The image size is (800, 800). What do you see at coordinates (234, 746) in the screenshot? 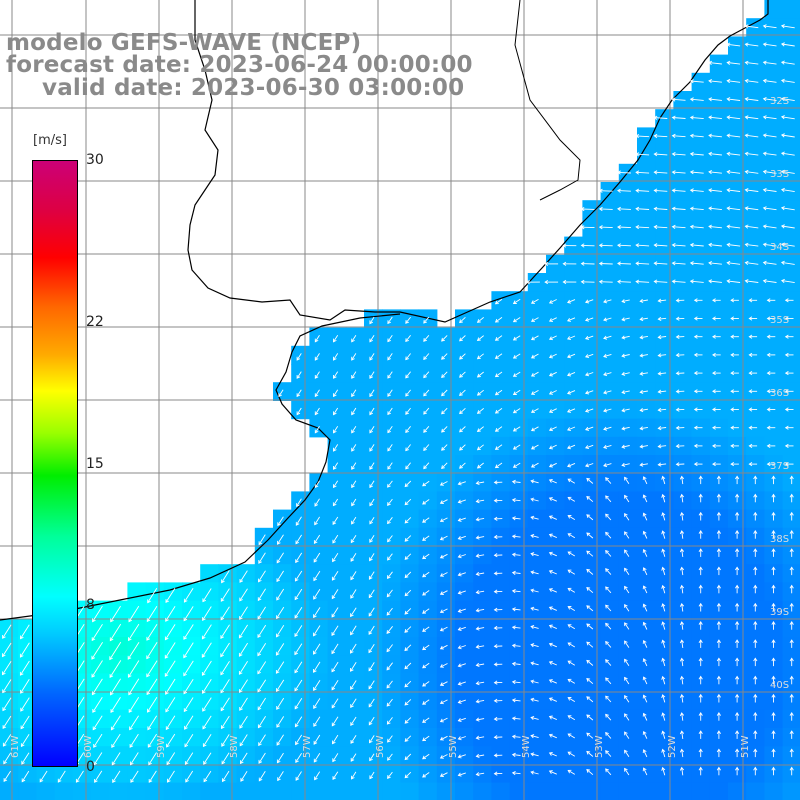
I see `longitude-label: 58W` at bounding box center [234, 746].